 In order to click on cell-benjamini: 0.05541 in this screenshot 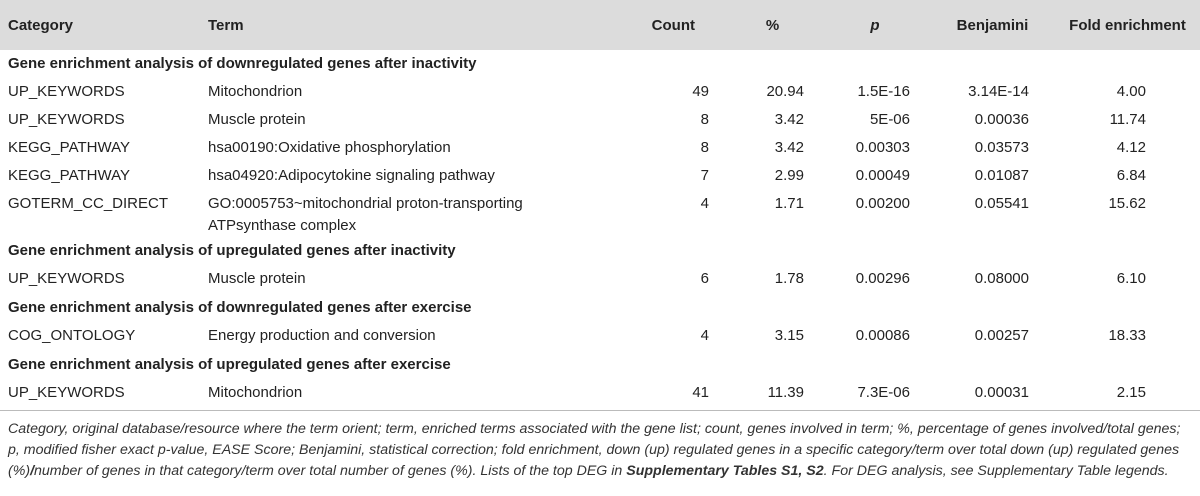, I will do `click(1001, 203)`.